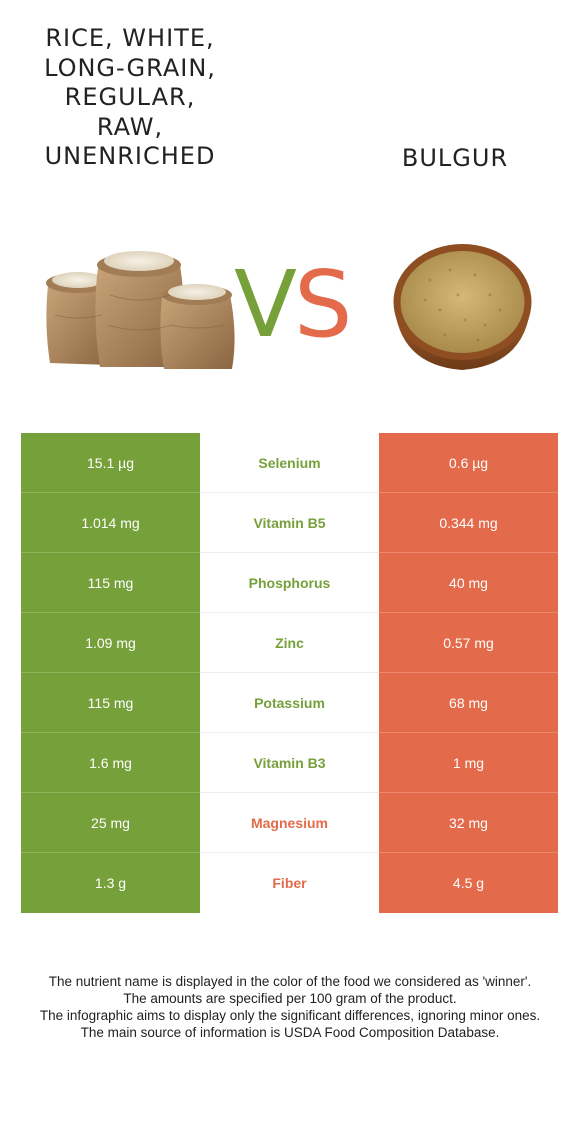  I want to click on right-value-cell: 4.5 g, so click(468, 883).